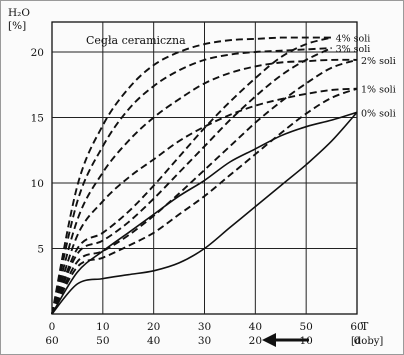 This screenshot has height=355, width=404. What do you see at coordinates (365, 326) in the screenshot?
I see `x-axis-label: T` at bounding box center [365, 326].